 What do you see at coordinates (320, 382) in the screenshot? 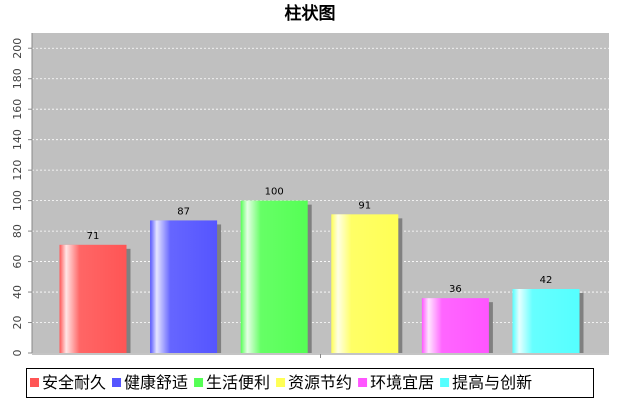
I see `legend-label: 资源节约` at bounding box center [320, 382].